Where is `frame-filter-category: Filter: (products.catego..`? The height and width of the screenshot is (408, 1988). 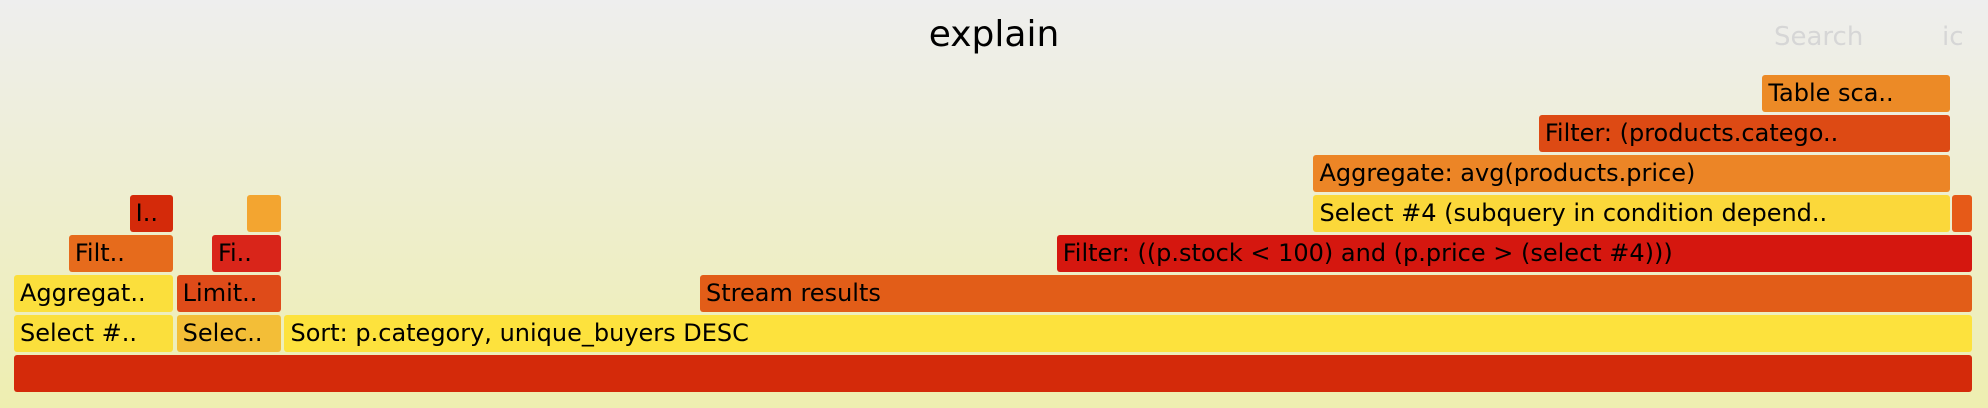
frame-filter-category: Filter: (products.catego.. is located at coordinates (1744, 133).